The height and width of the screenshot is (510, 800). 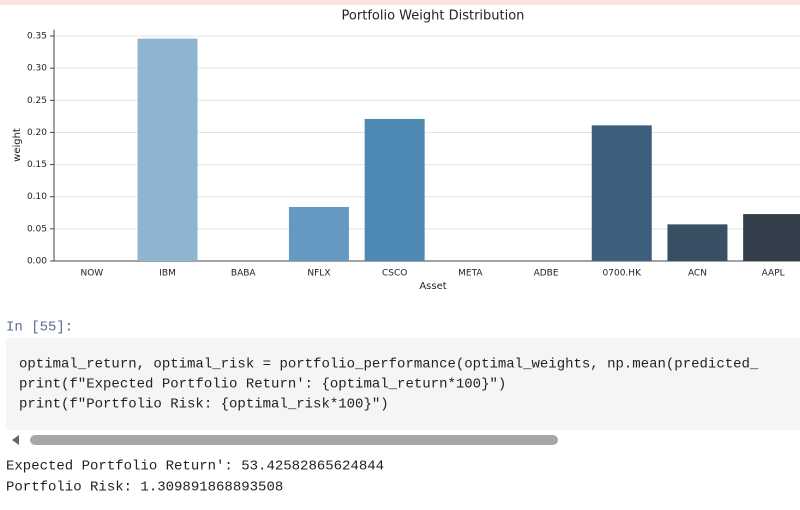 What do you see at coordinates (433, 16) in the screenshot?
I see `chart-title: Portfolio Weight Distribution` at bounding box center [433, 16].